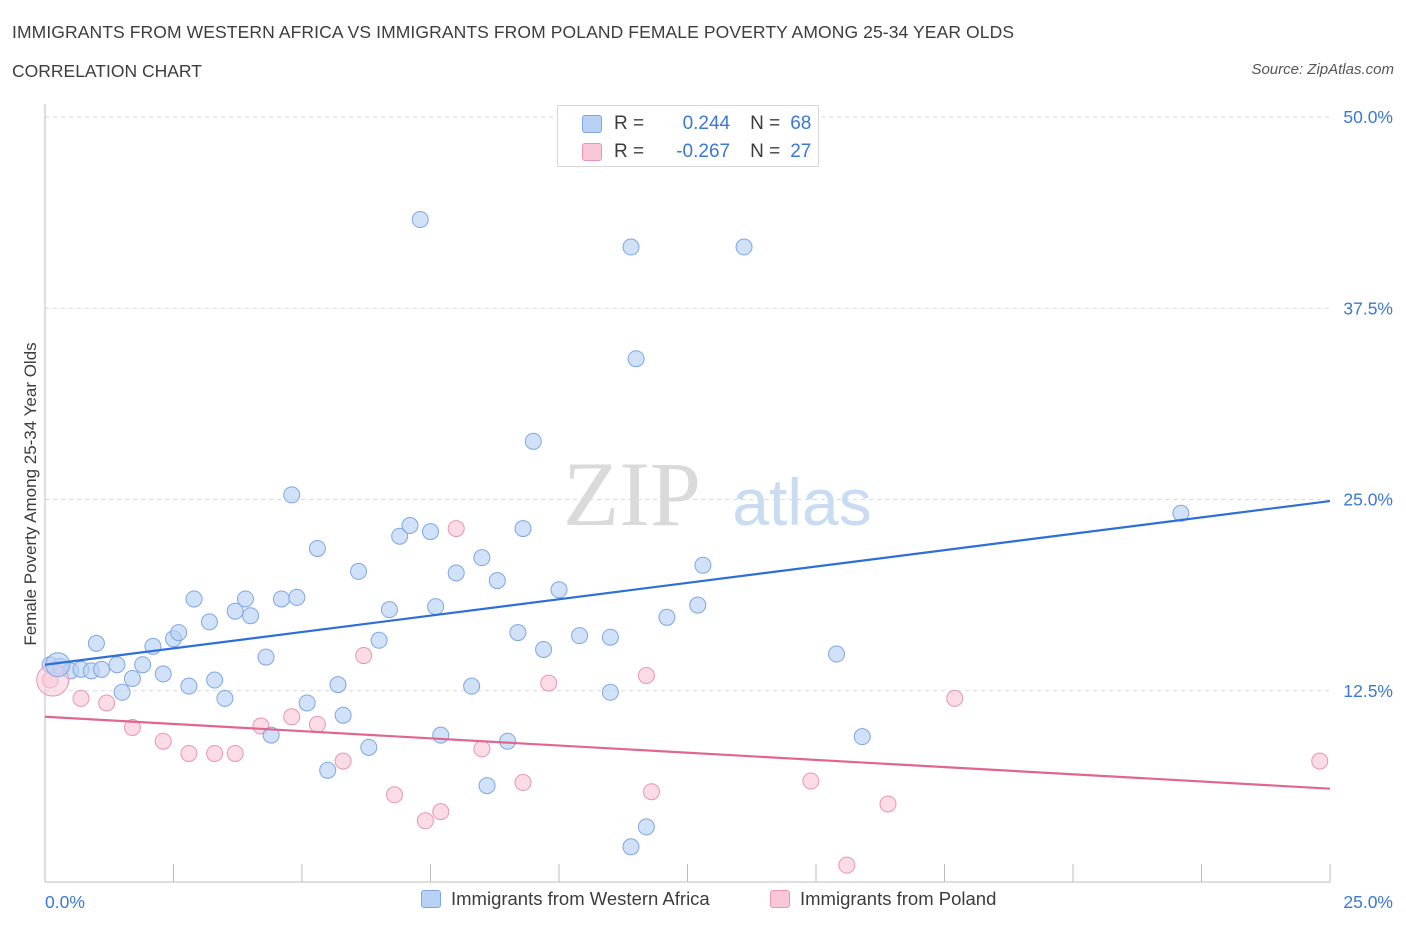 The width and height of the screenshot is (1406, 930). I want to click on chart-subtitle: CORRELATION CHART, so click(107, 71).